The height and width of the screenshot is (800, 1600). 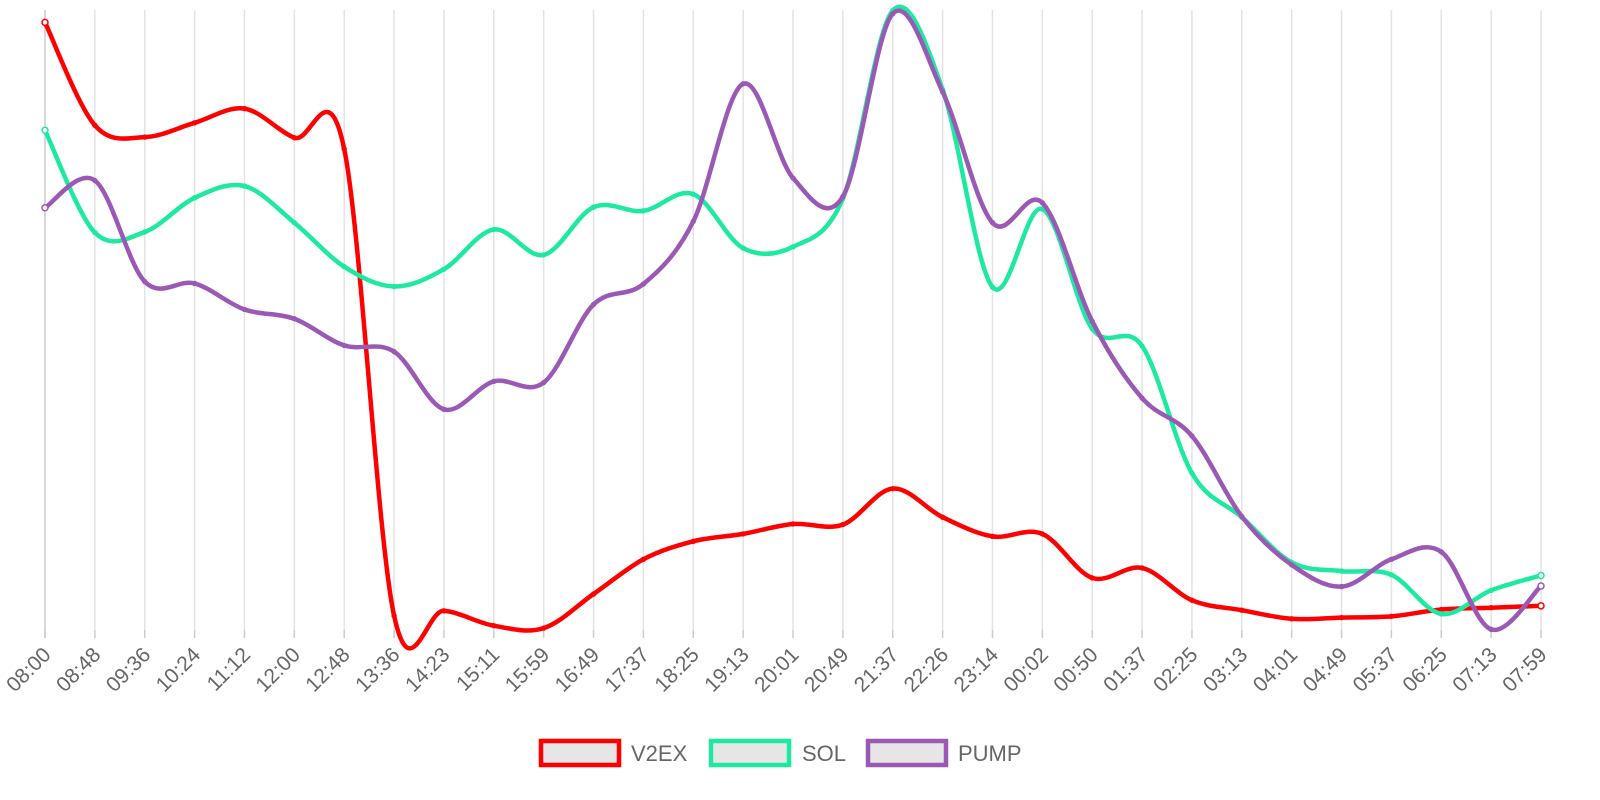 I want to click on x-tick-label: 06:25, so click(x=1424, y=669).